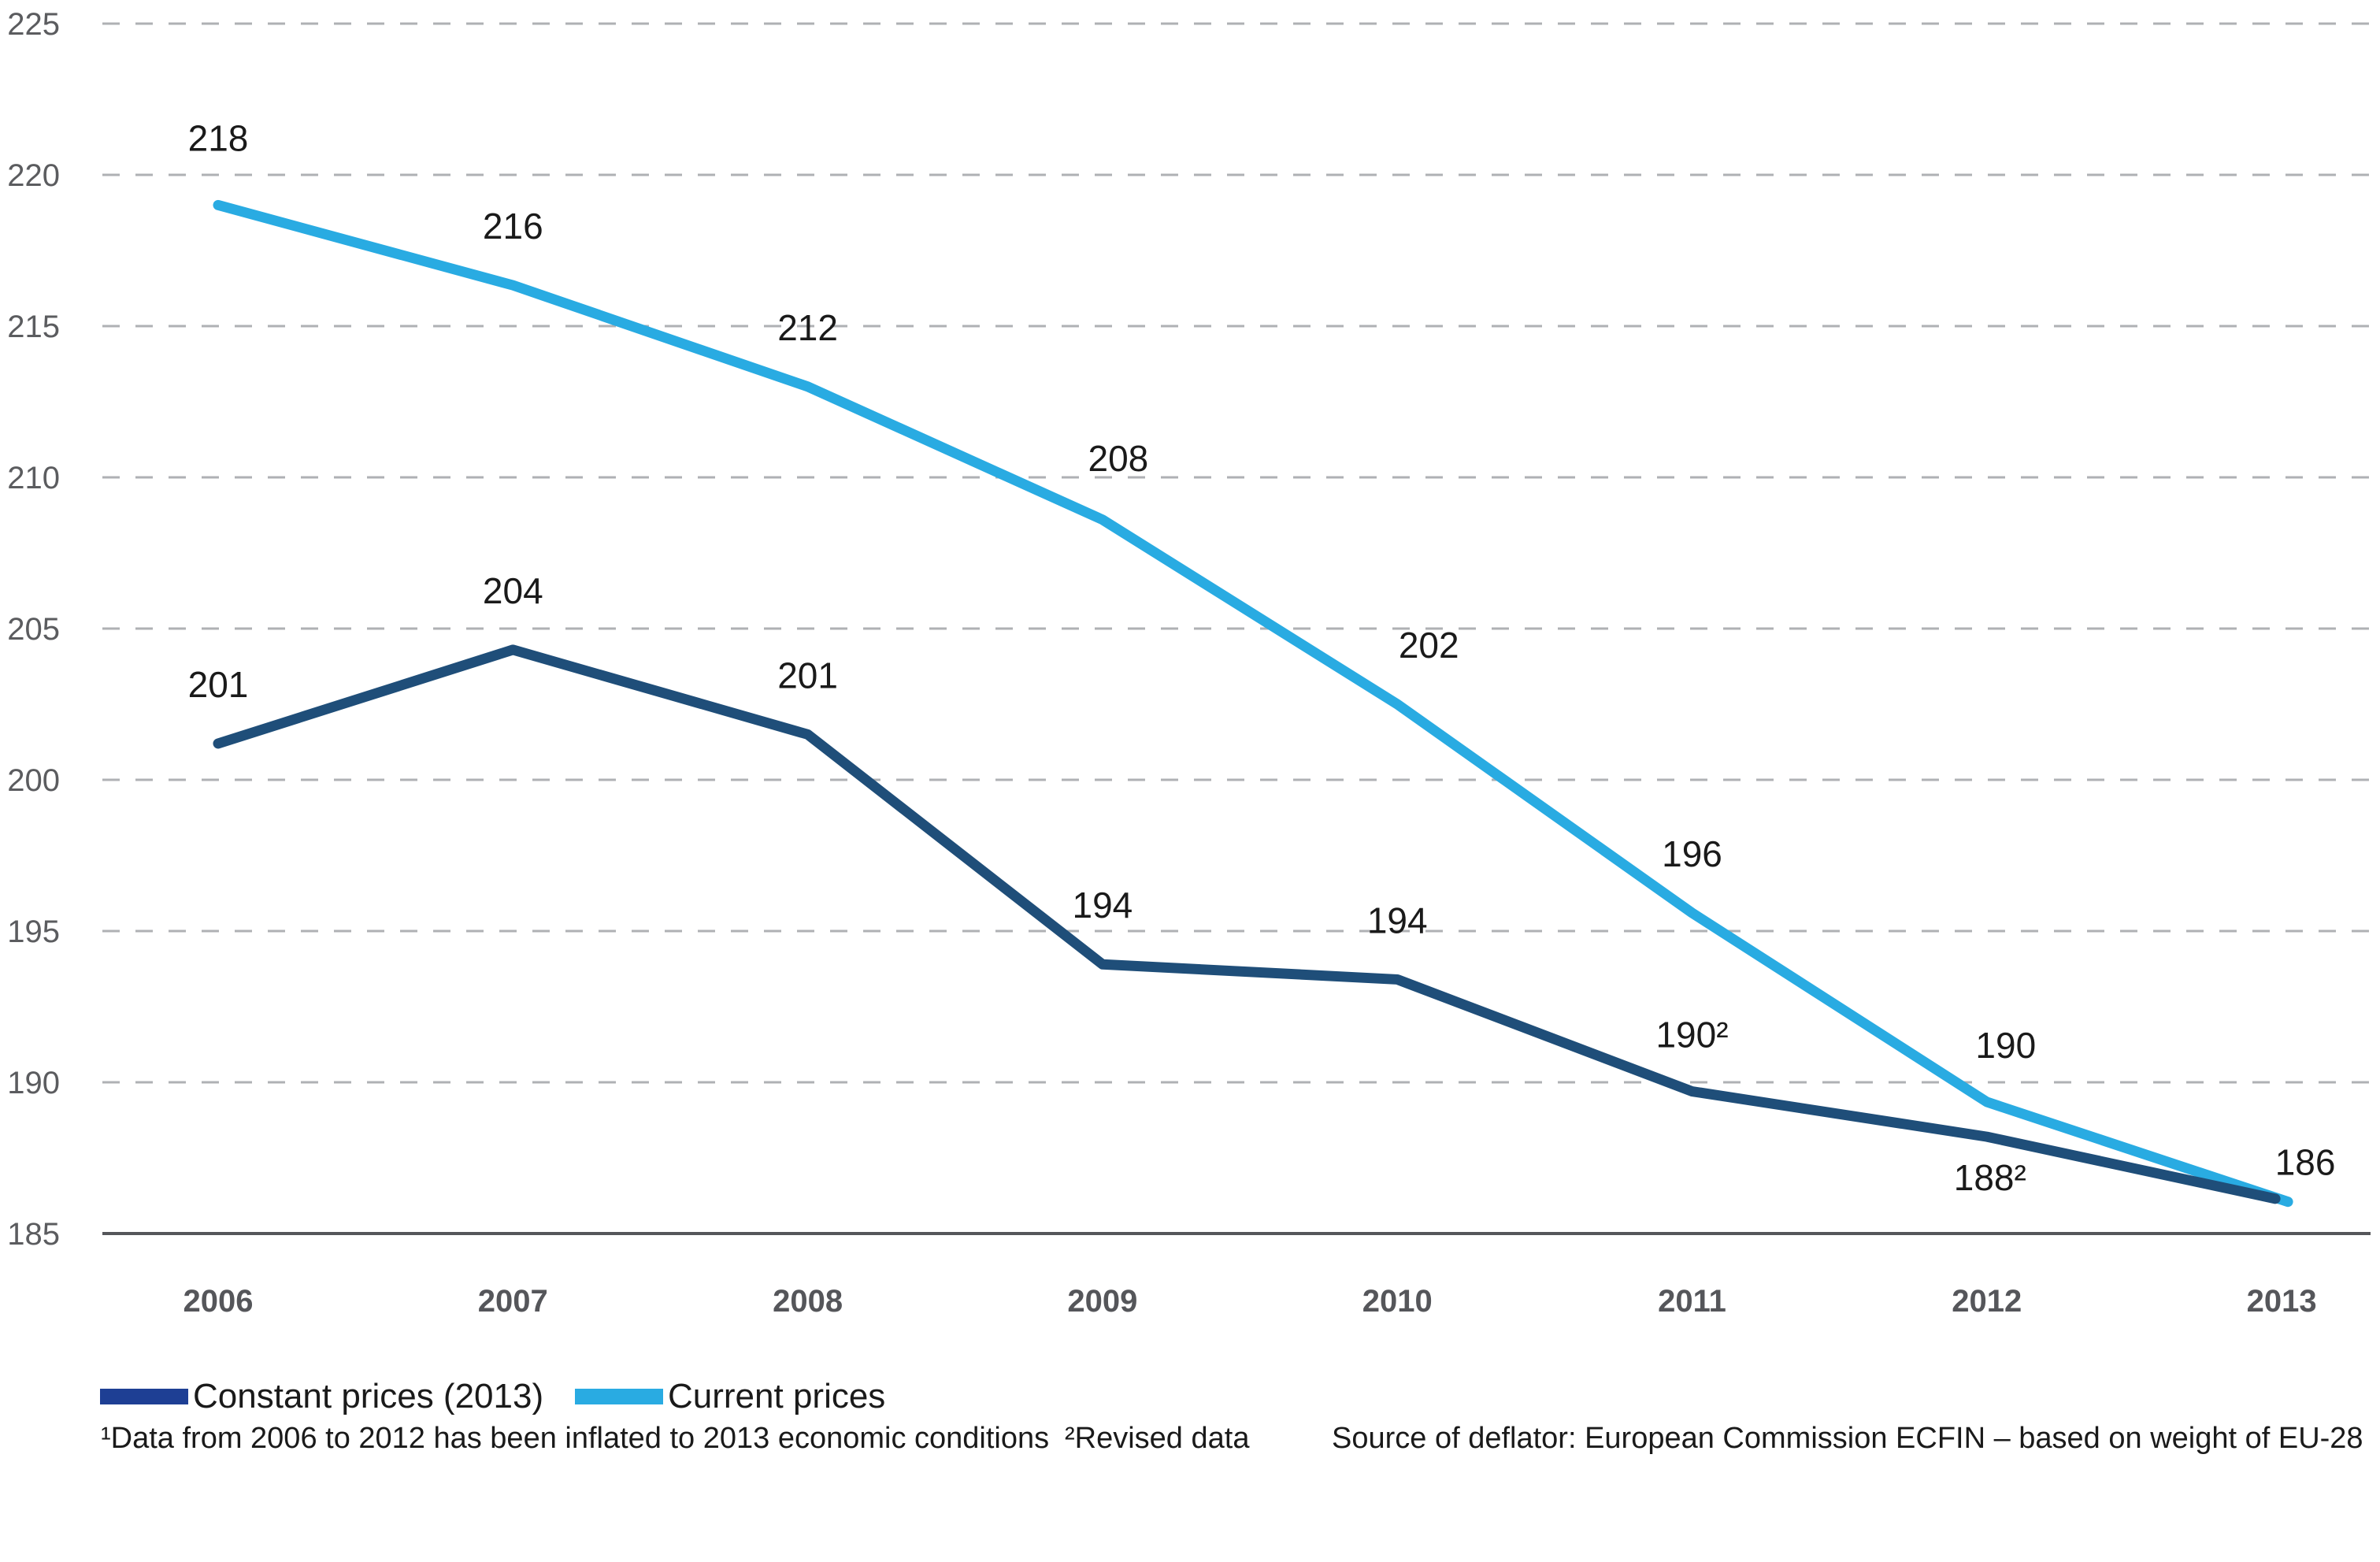  I want to click on data-label-constant-prices-2012: 188², so click(1990, 1177).